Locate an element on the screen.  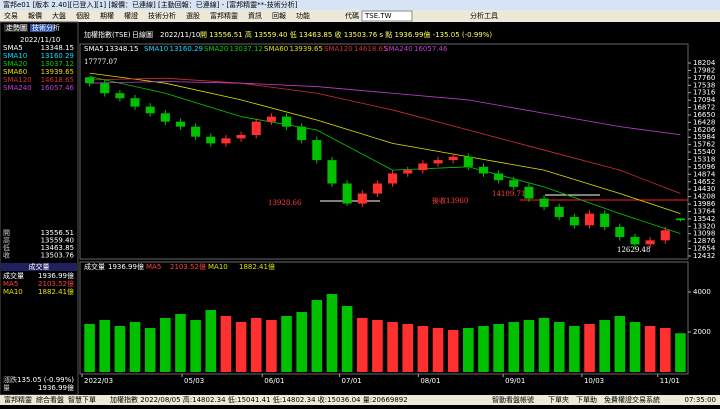
annotation: 13928.66 is located at coordinates (285, 203).